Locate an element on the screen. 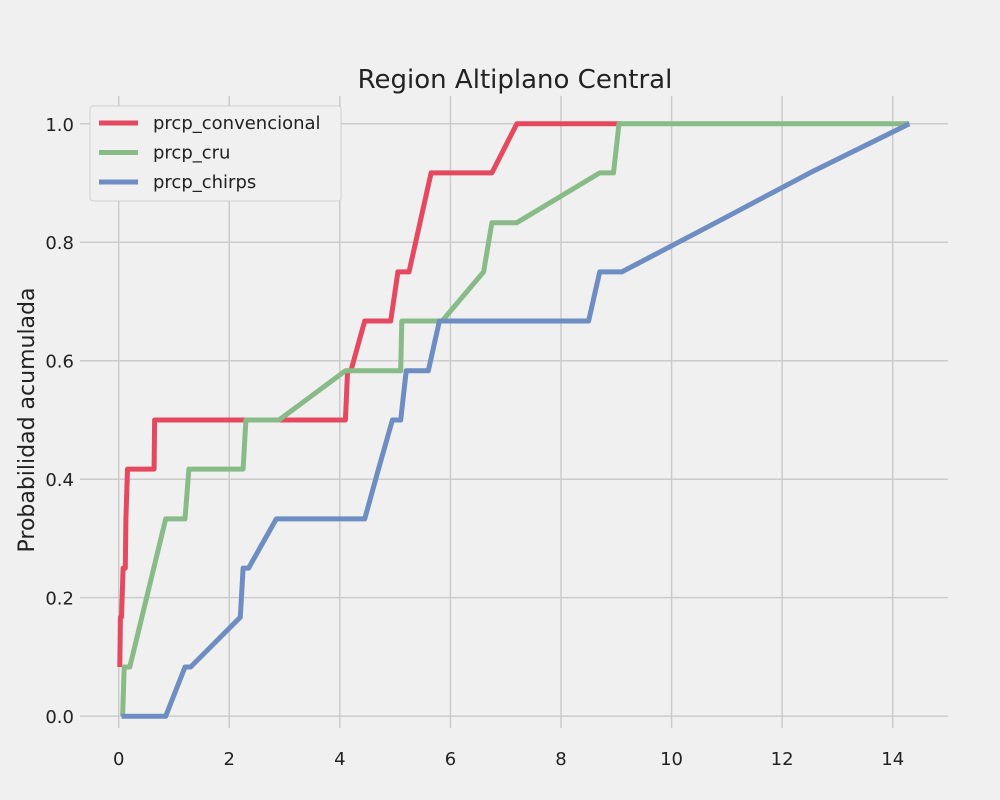  x-tick-label: 8 is located at coordinates (560, 759).